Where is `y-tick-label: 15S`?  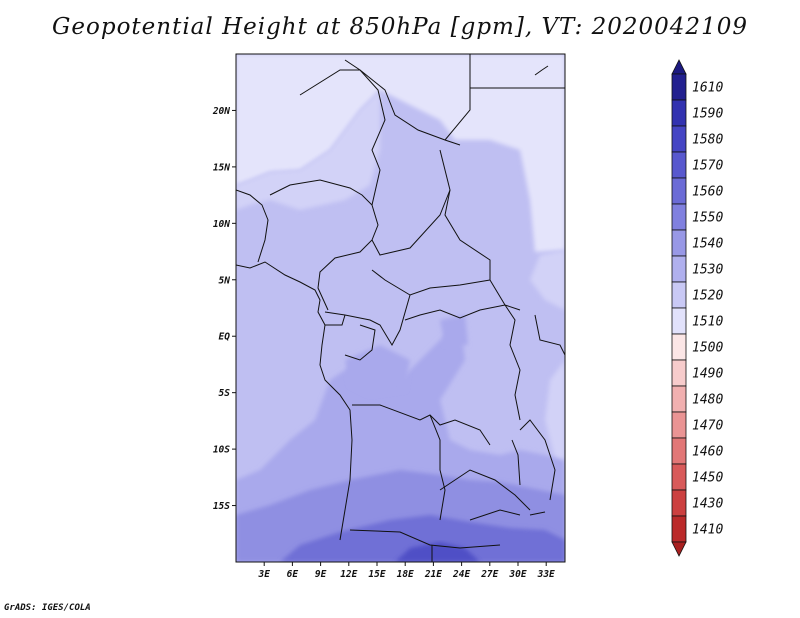 y-tick-label: 15S is located at coordinates (221, 506).